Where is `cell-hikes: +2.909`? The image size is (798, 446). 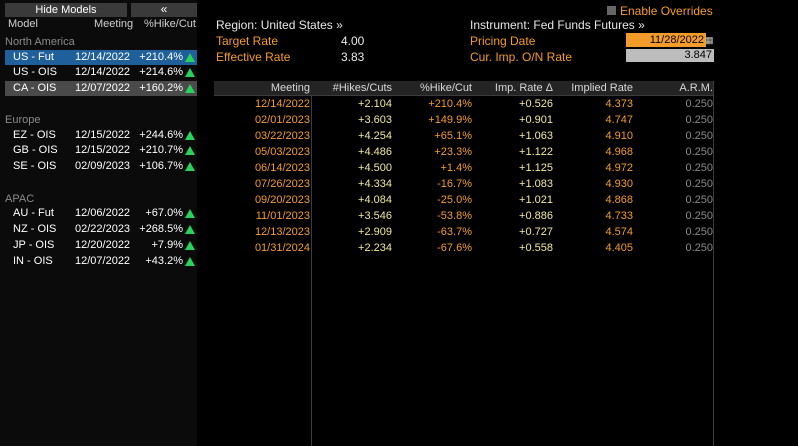
cell-hikes: +2.909 is located at coordinates (375, 232).